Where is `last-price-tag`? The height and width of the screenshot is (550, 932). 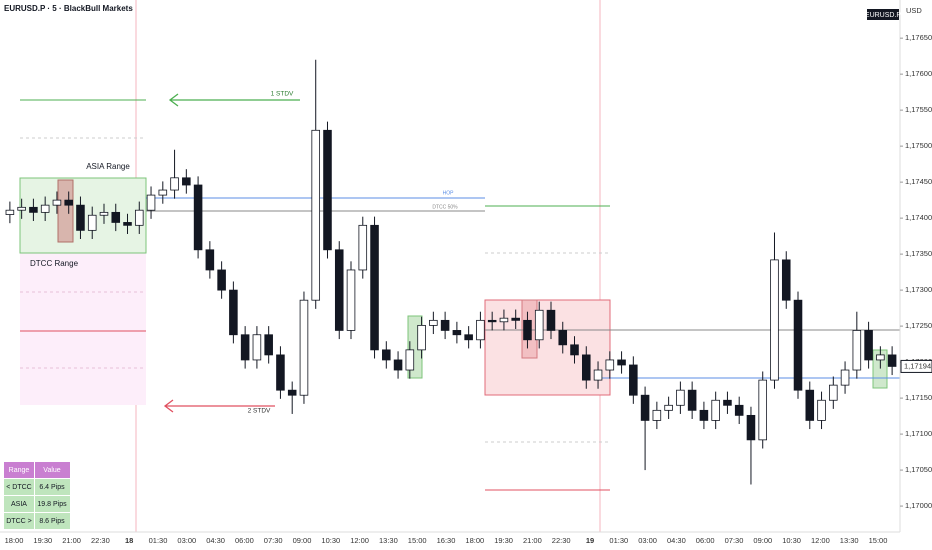 last-price-tag is located at coordinates (916, 366).